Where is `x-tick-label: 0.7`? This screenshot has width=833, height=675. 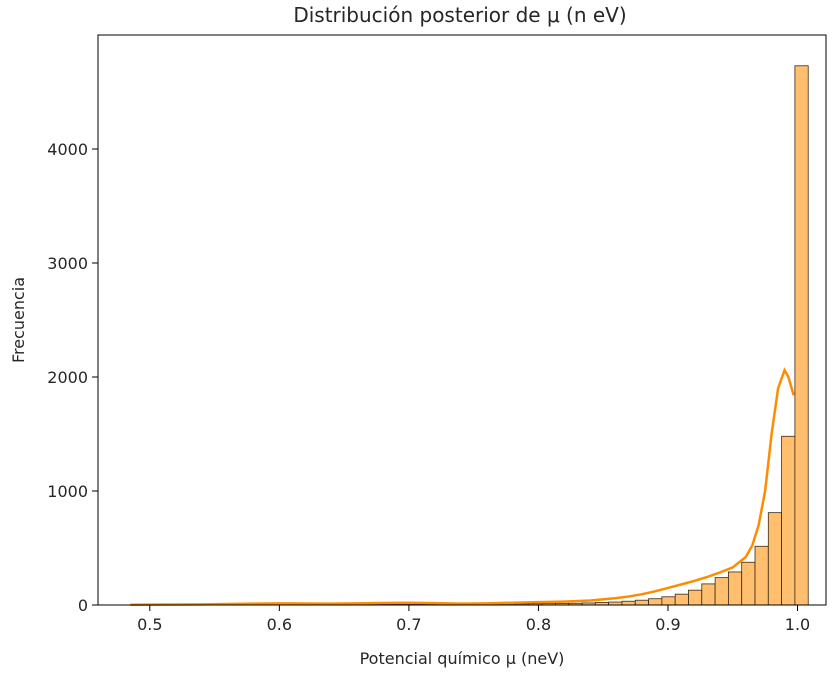 x-tick-label: 0.7 is located at coordinates (408, 624).